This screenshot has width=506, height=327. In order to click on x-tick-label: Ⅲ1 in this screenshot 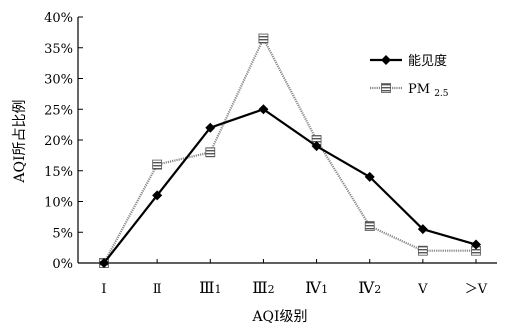, I will do `click(210, 287)`.